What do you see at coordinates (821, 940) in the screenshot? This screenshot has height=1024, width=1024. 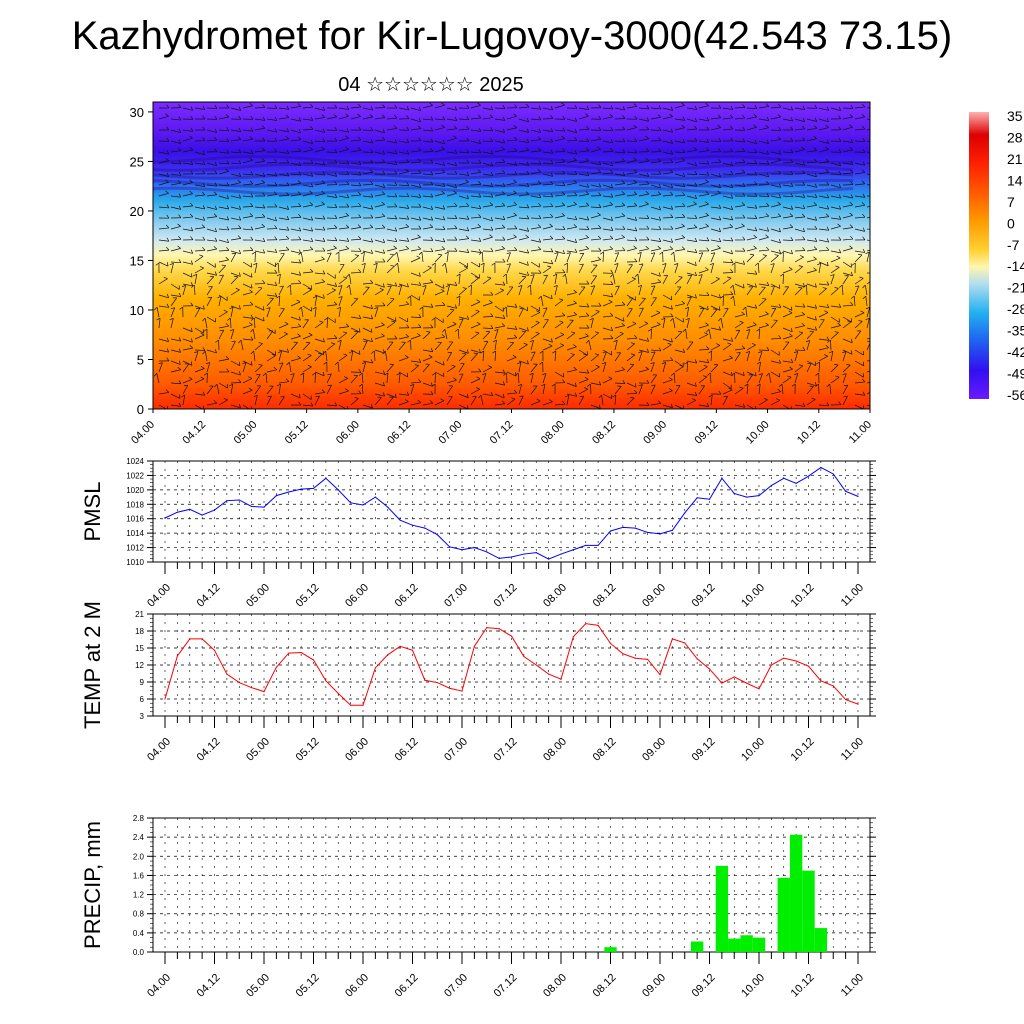 I see `precip-bar` at bounding box center [821, 940].